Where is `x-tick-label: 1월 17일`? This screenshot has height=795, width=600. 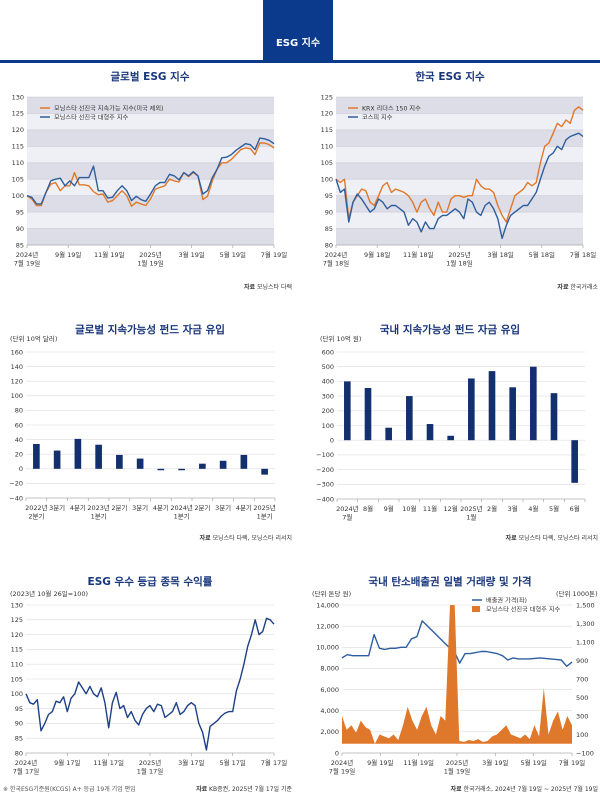
x-tick-label: 1월 17일 is located at coordinates (150, 771).